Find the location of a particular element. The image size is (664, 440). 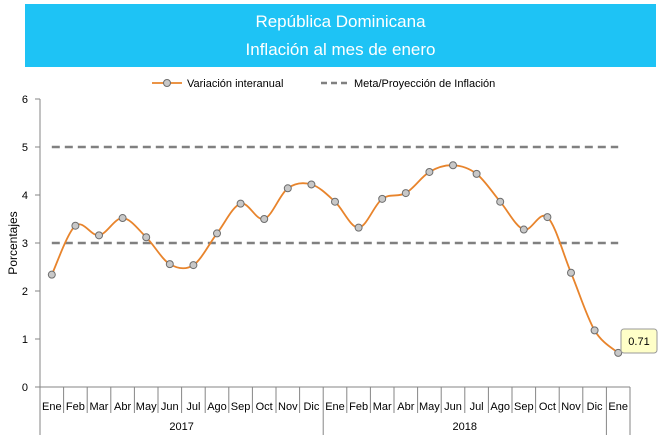

y-tick-label: 1 is located at coordinates (25, 340).